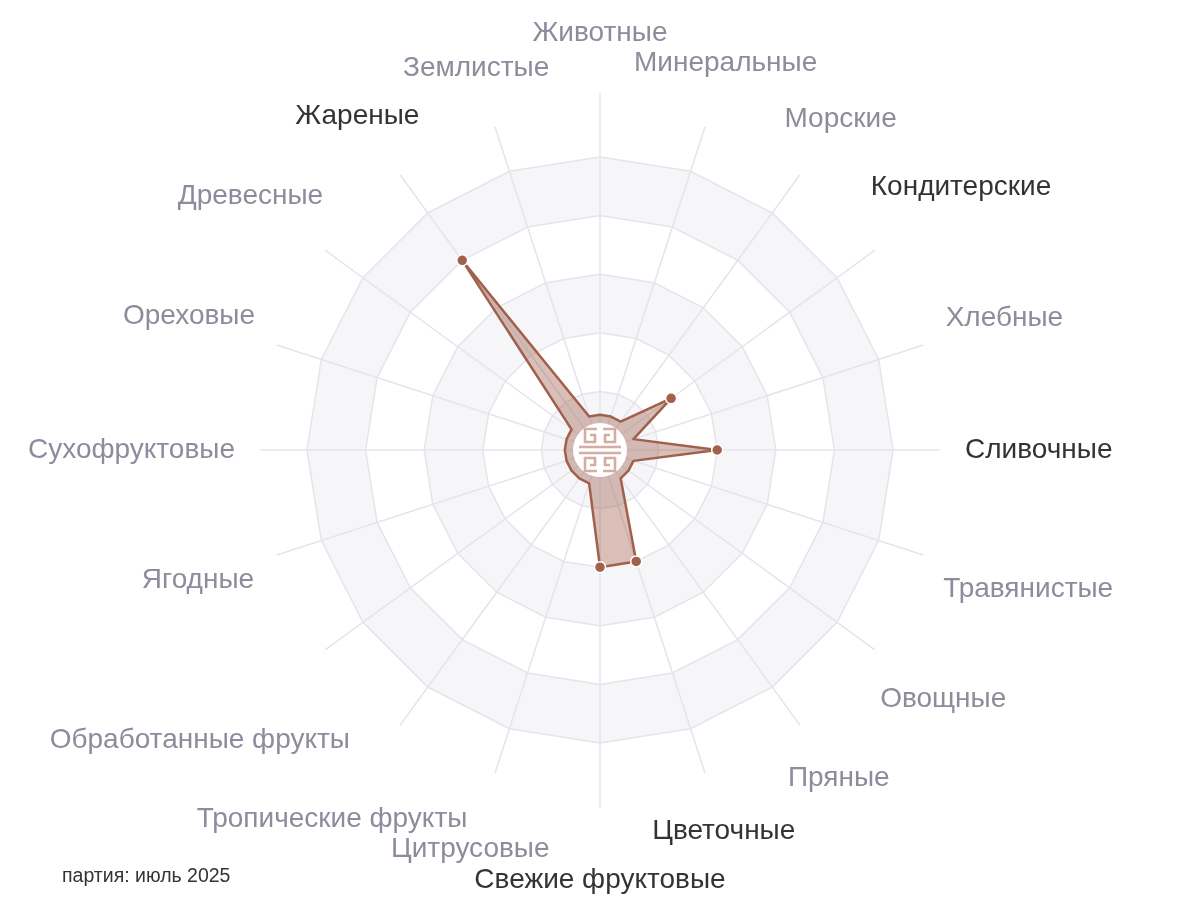 The image size is (1200, 900). What do you see at coordinates (131, 448) in the screenshot?
I see `spoke-label: Сухофруктовые` at bounding box center [131, 448].